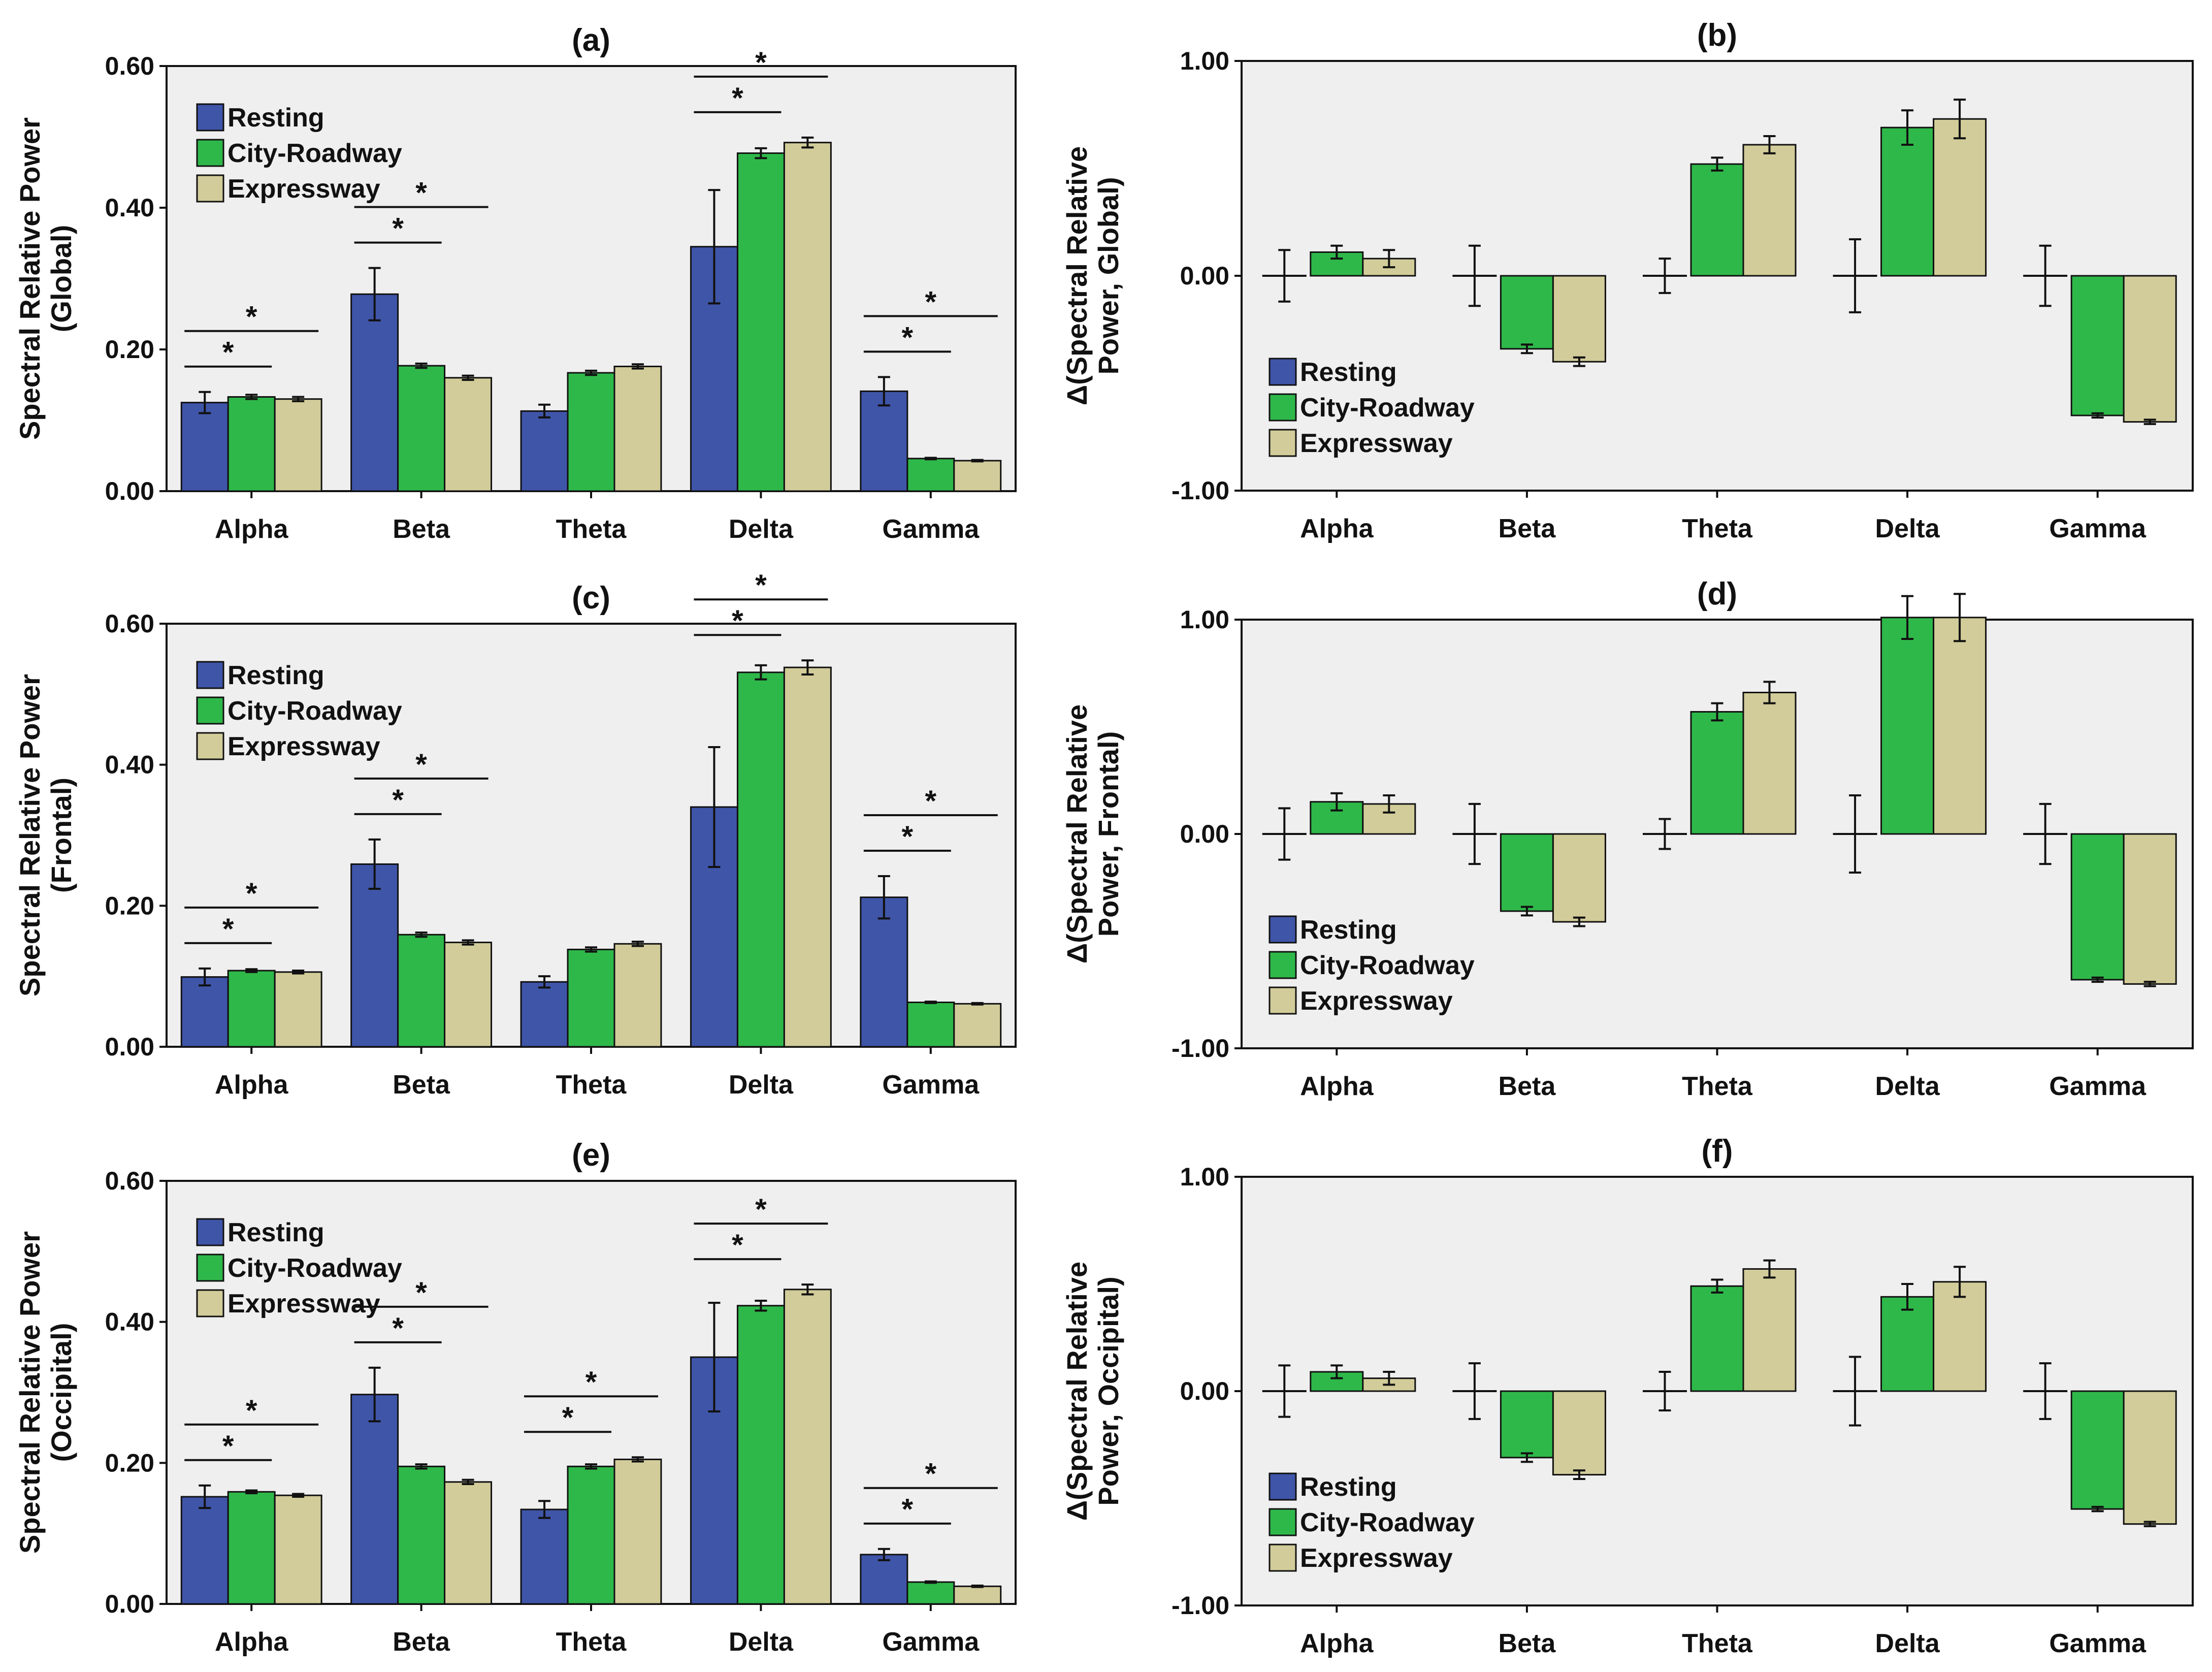 The height and width of the screenshot is (1672, 2212). Describe the element at coordinates (30, 835) in the screenshot. I see `y-axis-label-line: Spectral Relative Power` at that location.